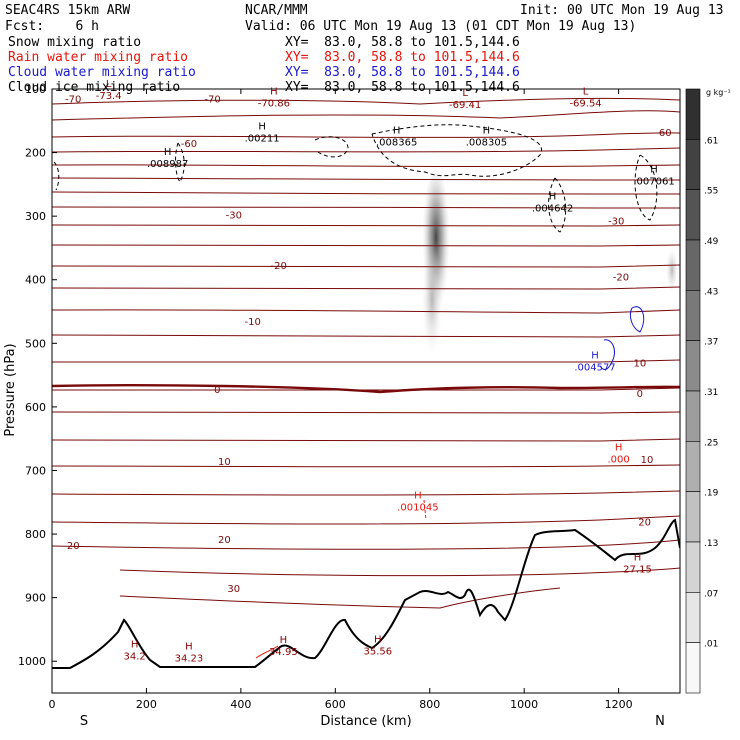 This screenshot has height=740, width=740. What do you see at coordinates (711, 141) in the screenshot?
I see `colorbar-tick-label: .61` at bounding box center [711, 141].